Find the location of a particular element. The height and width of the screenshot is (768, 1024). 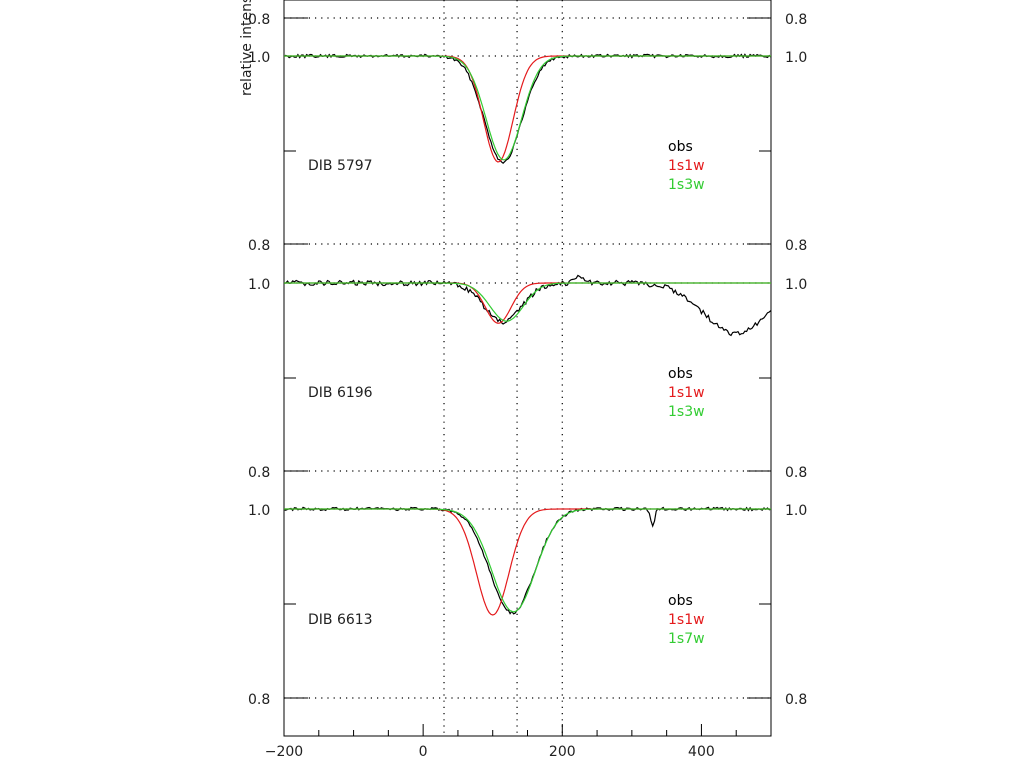

vertical-guides is located at coordinates (503, 368).